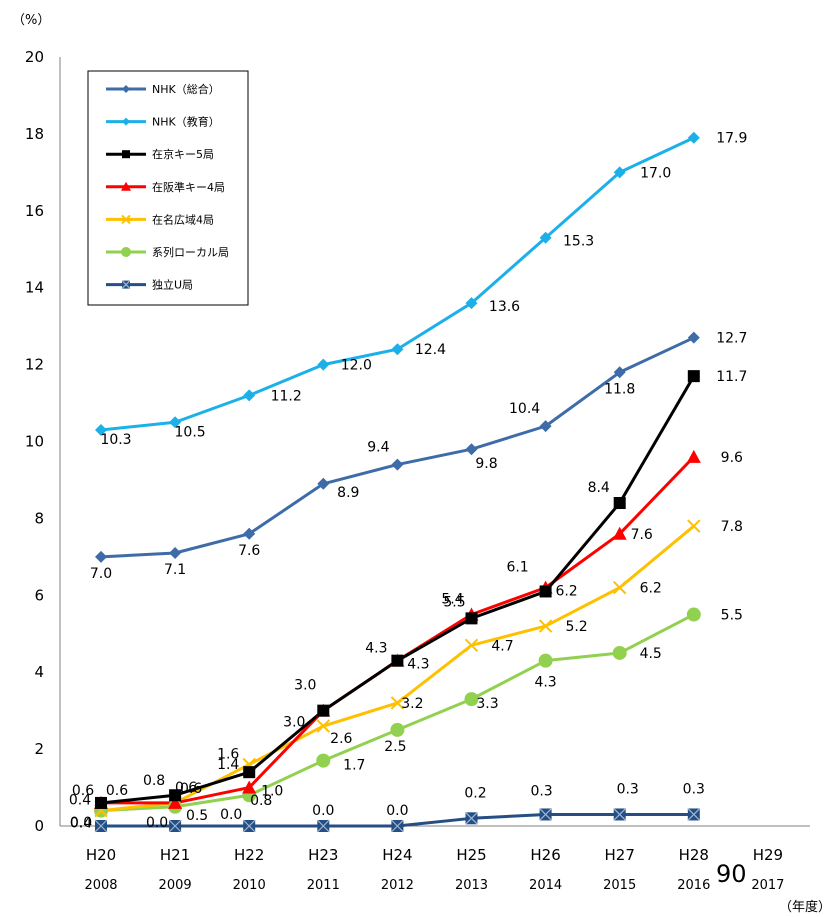 Image resolution: width=828 pixels, height=917 pixels. I want to click on data-label: 7.8, so click(732, 527).